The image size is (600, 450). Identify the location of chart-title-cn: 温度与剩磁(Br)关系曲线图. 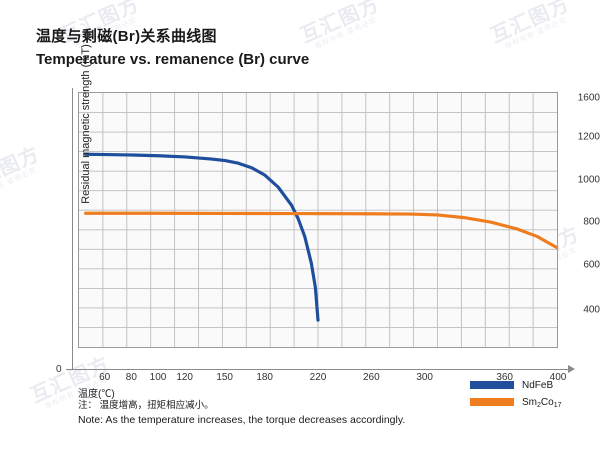
(126, 36).